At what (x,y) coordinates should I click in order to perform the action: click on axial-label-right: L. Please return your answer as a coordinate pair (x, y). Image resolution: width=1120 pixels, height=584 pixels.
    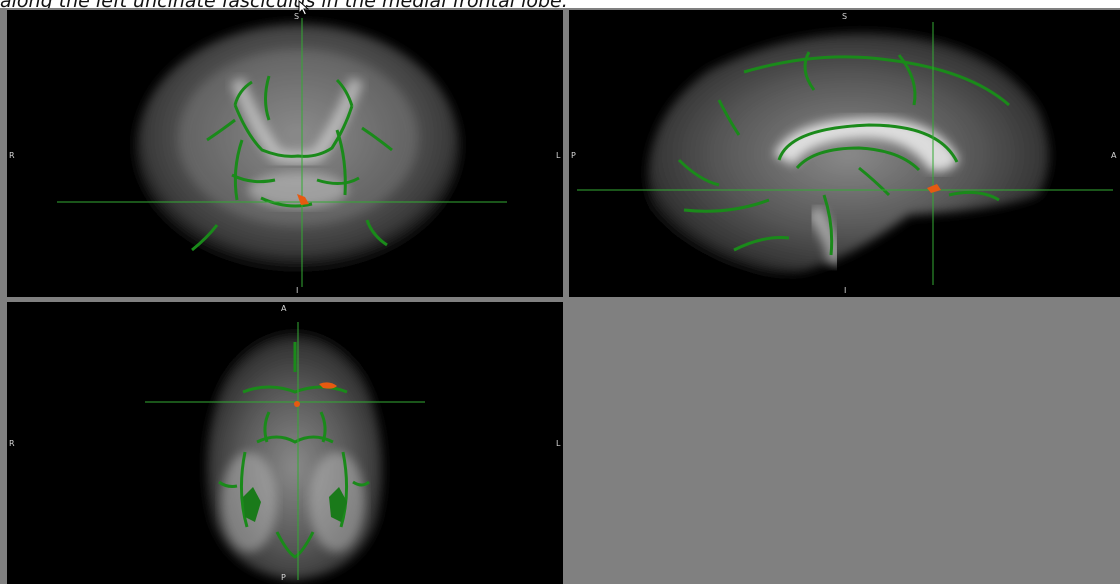
    Looking at the image, I should click on (558, 443).